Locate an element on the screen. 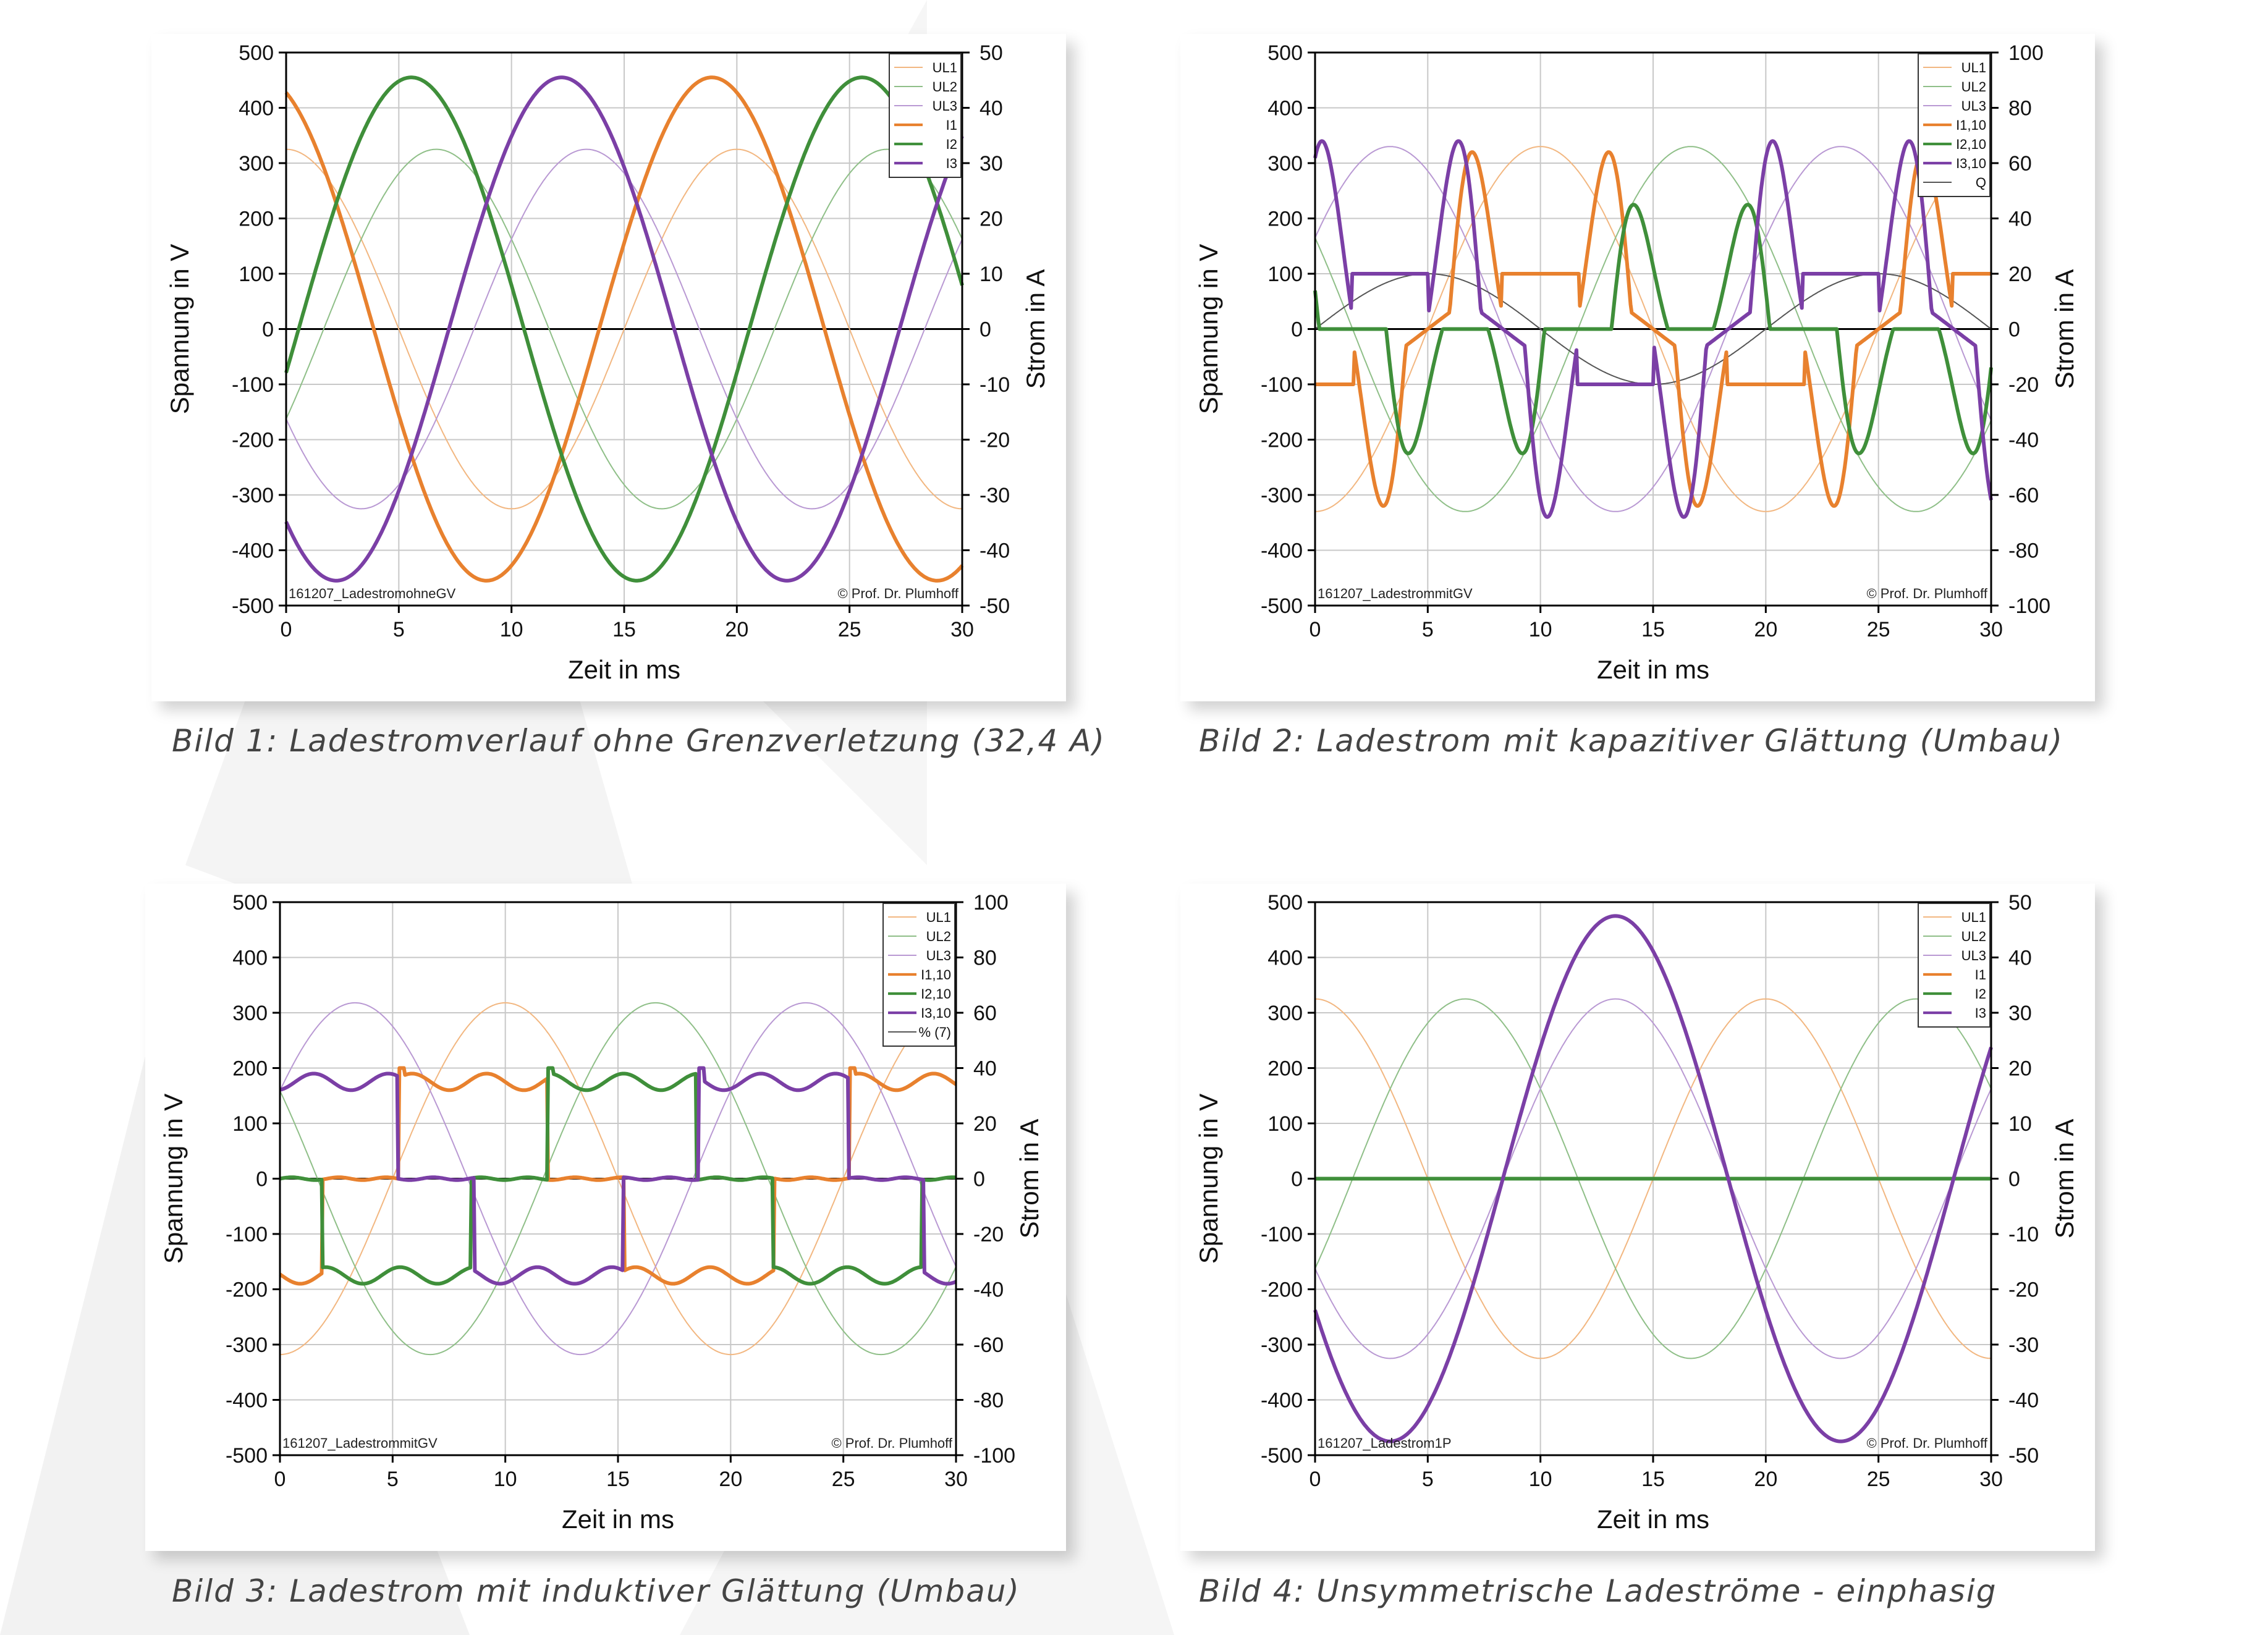 The width and height of the screenshot is (2268, 1635). legend-box is located at coordinates (1955, 965).